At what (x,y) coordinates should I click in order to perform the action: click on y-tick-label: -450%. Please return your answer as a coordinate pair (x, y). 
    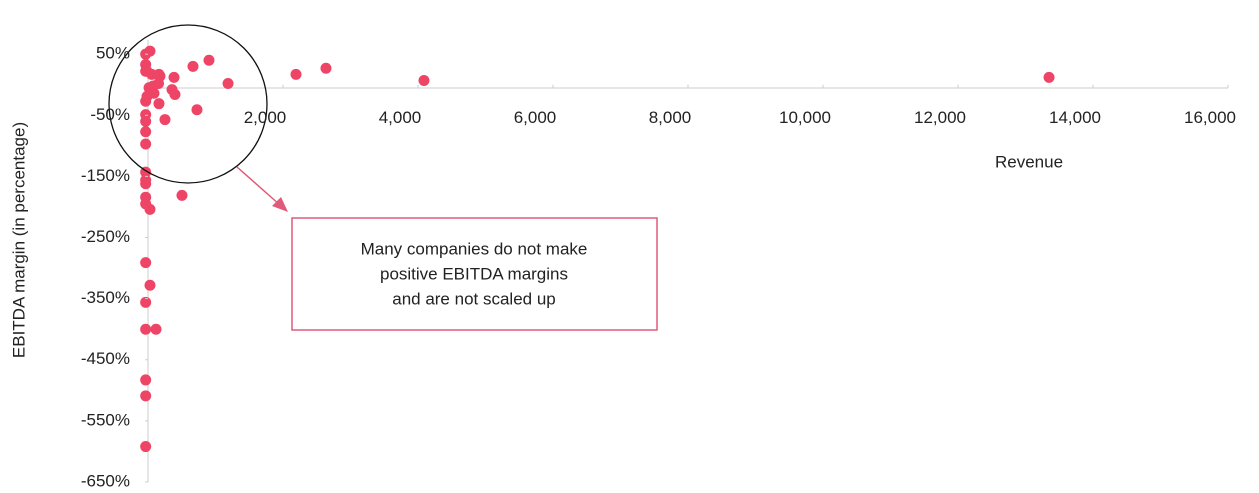
    Looking at the image, I should click on (105, 358).